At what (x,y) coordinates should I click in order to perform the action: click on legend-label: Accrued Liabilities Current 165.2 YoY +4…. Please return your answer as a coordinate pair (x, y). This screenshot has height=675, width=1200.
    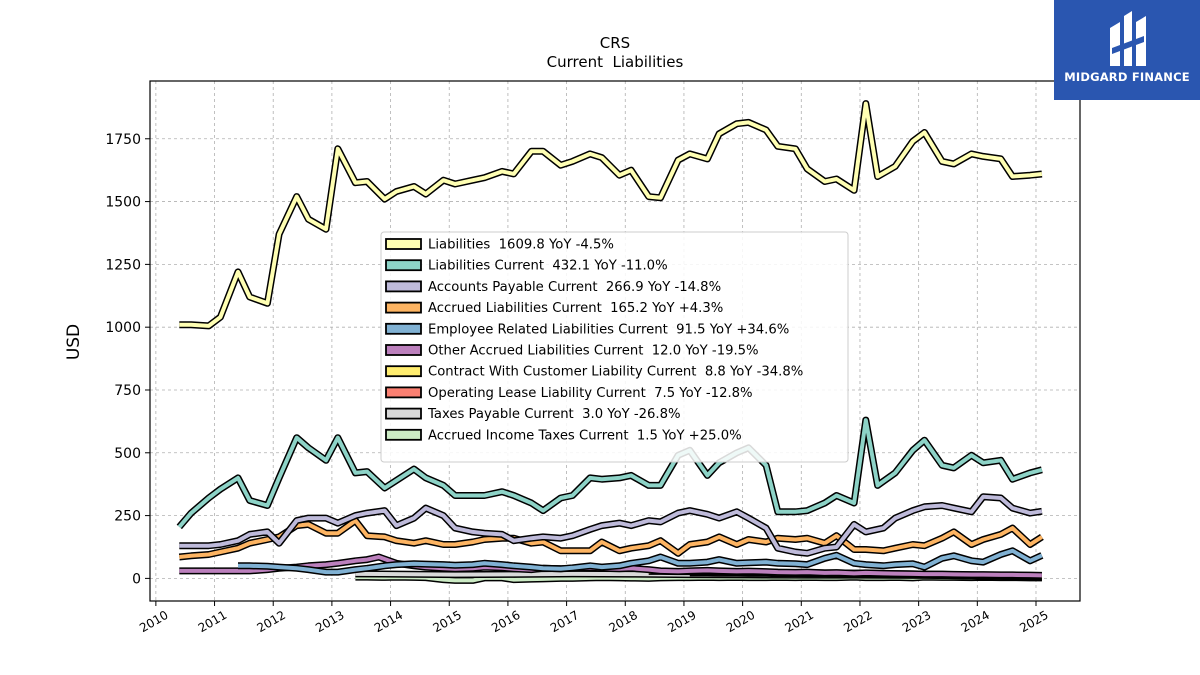
    Looking at the image, I should click on (575, 308).